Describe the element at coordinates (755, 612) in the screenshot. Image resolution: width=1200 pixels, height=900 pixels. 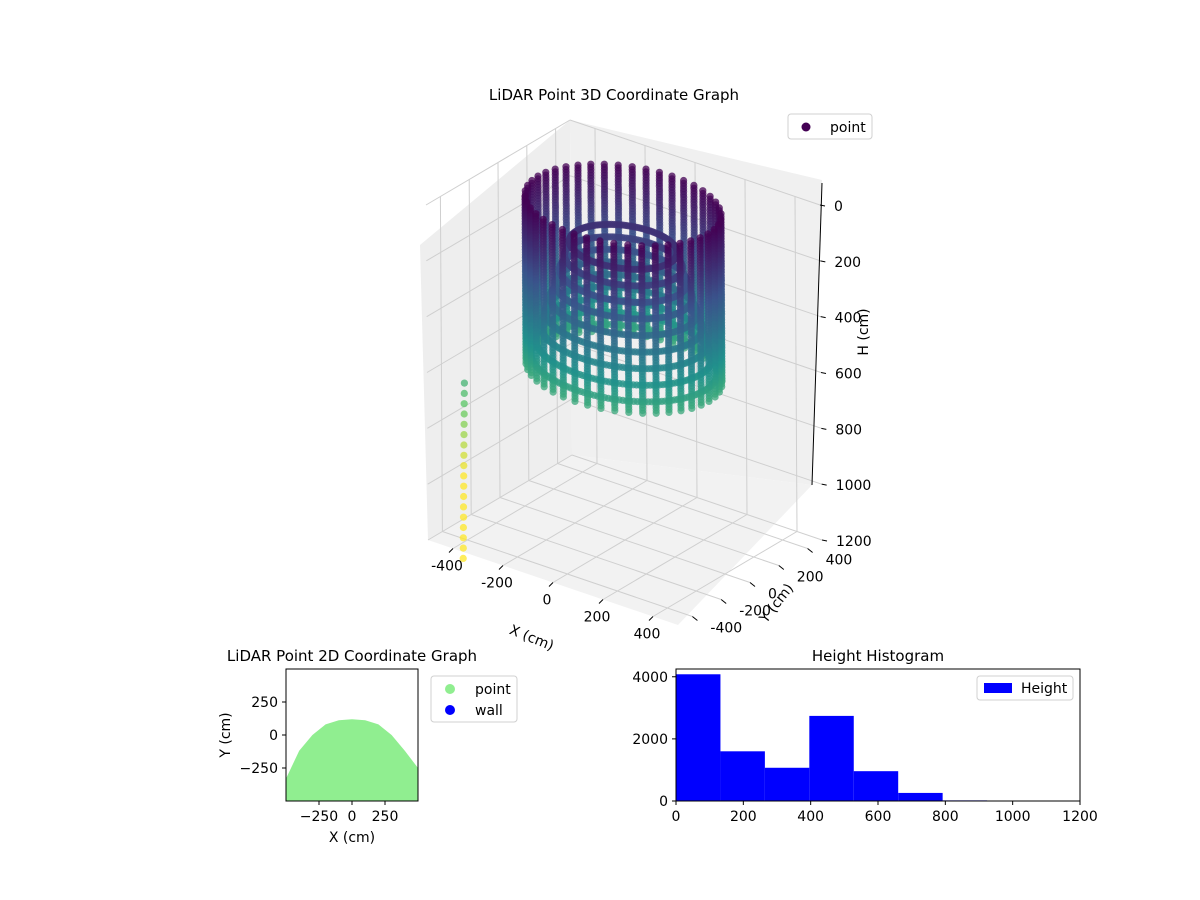
I see `y-tick-label-3d: -200` at that location.